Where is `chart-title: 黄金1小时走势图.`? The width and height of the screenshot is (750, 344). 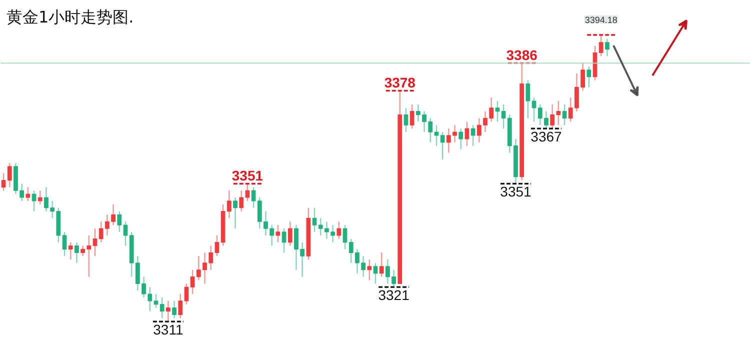 chart-title: 黄金1小时走势图. is located at coordinates (70, 17).